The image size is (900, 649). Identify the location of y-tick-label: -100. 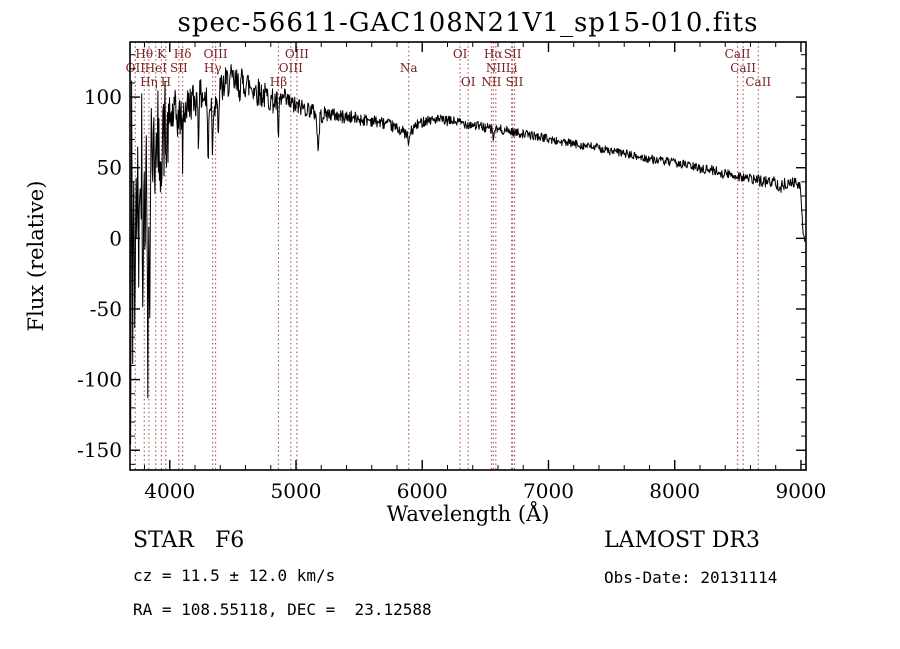
(99, 380).